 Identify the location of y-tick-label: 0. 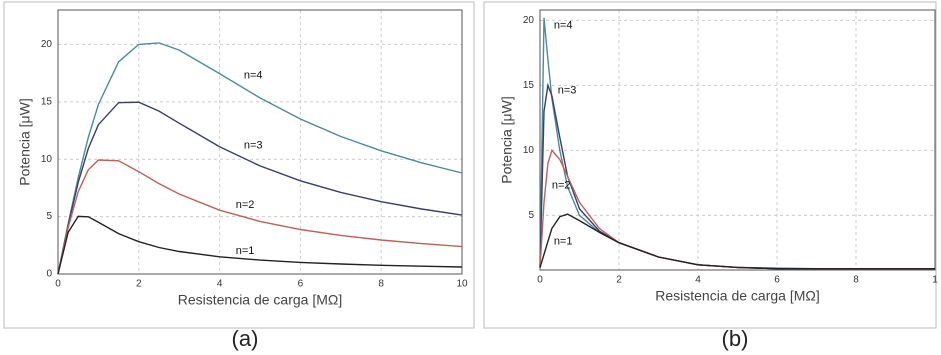
(49, 274).